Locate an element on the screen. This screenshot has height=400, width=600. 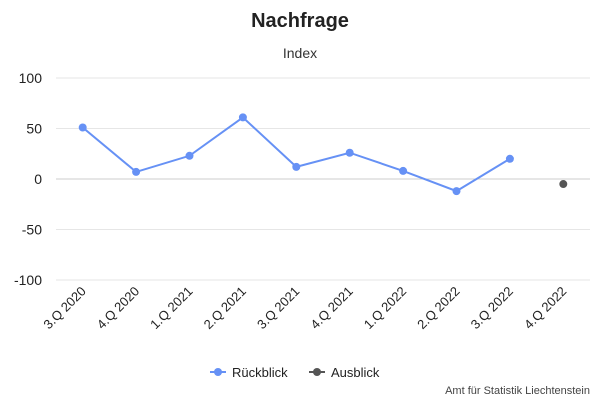
legend-item: Ausblick is located at coordinates (344, 372).